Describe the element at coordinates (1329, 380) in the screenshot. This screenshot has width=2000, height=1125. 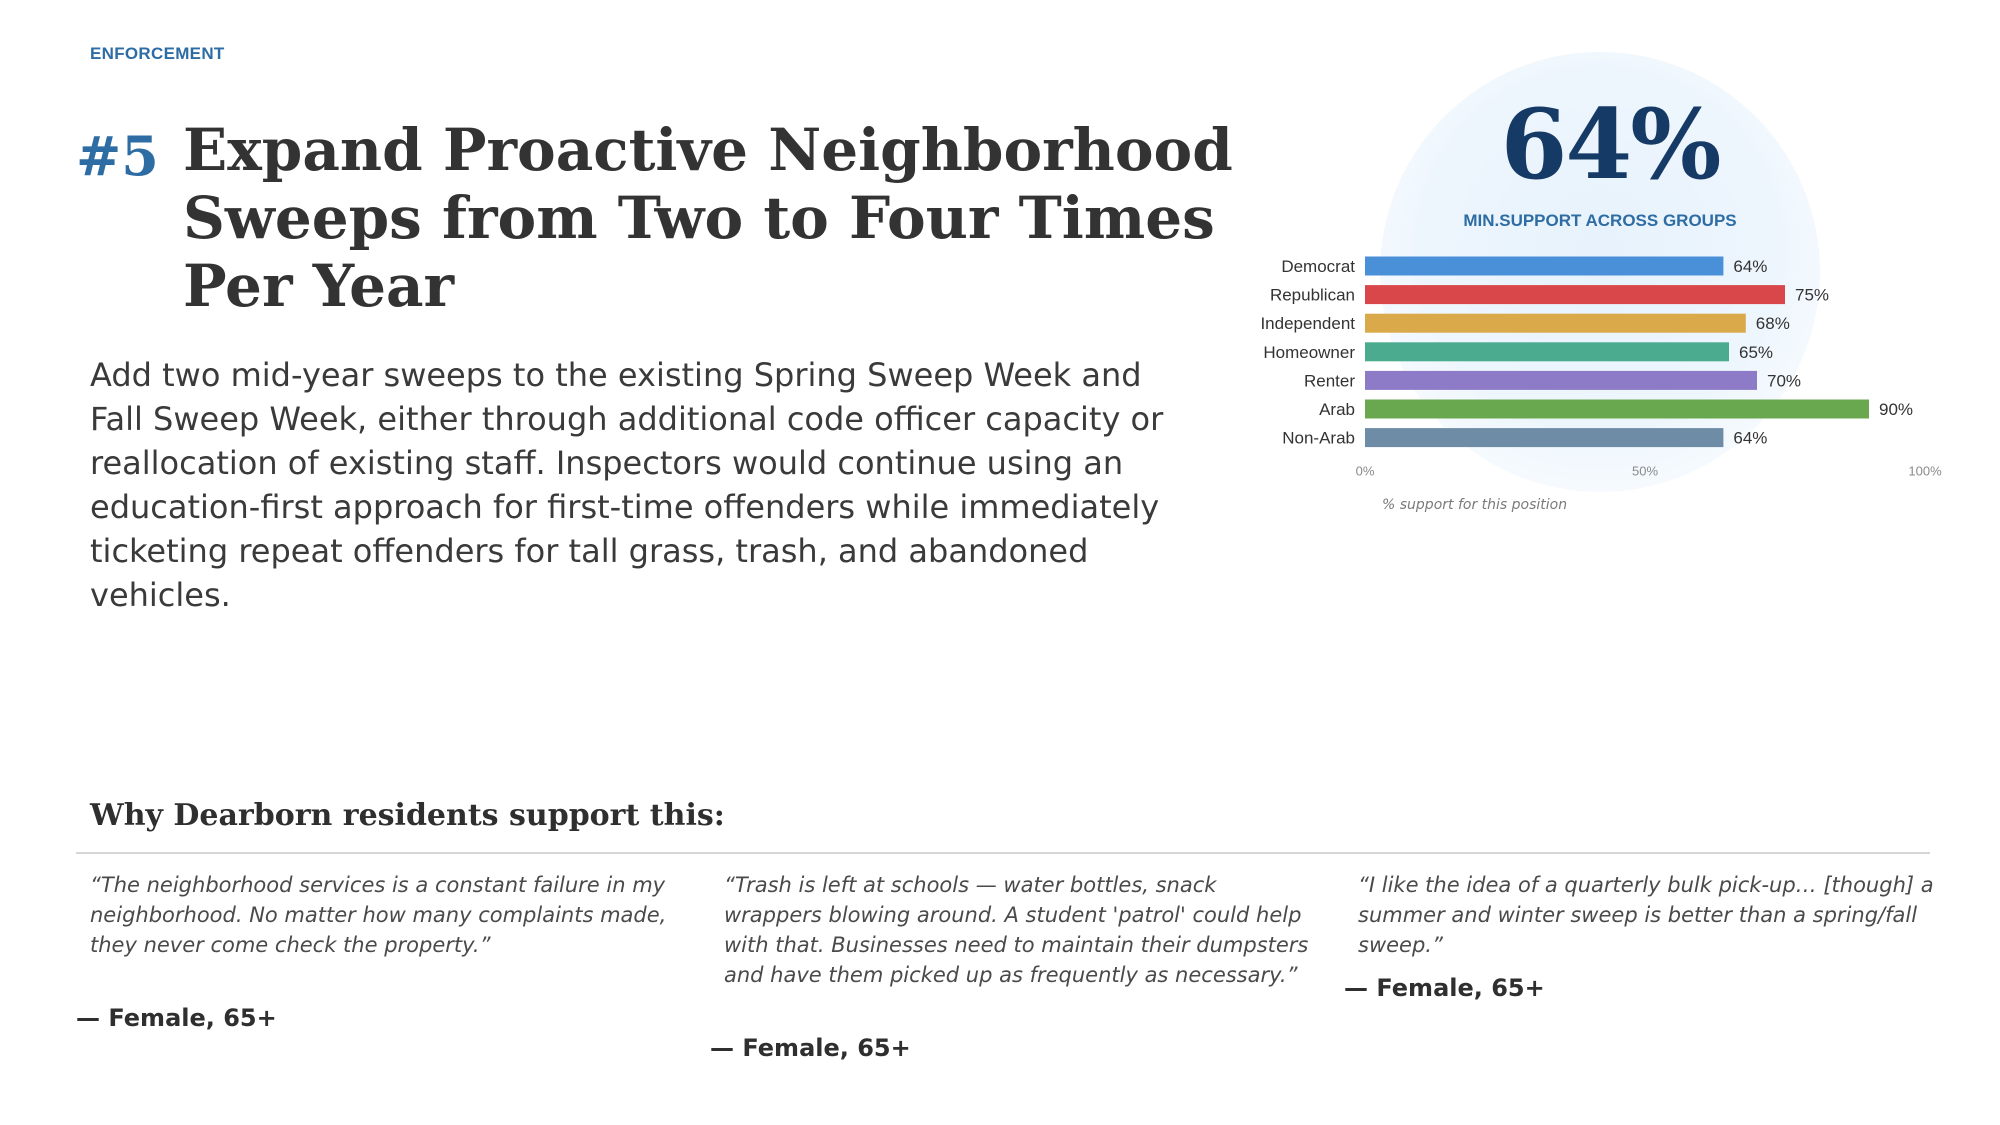
I see `category-label-4: Renter` at that location.